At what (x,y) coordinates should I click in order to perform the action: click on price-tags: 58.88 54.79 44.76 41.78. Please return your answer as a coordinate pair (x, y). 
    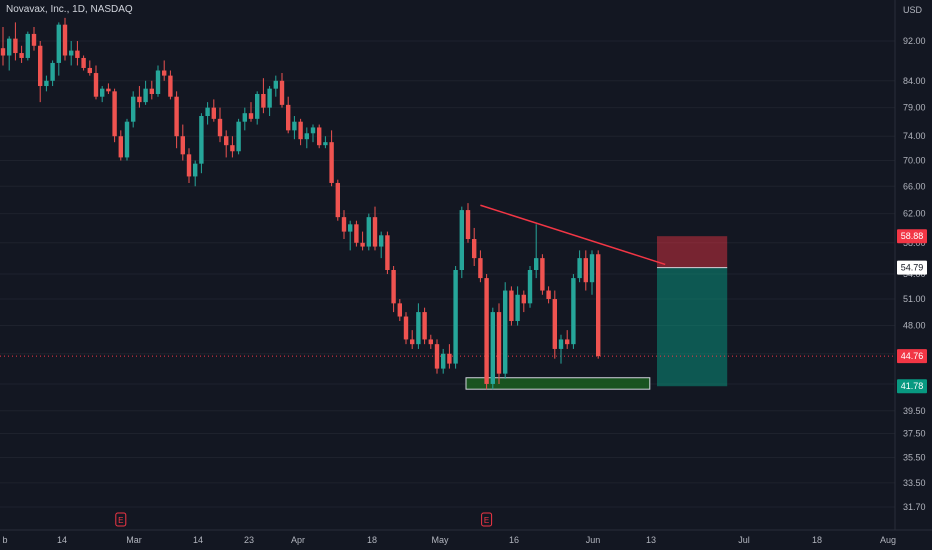
    Looking at the image, I should click on (912, 311).